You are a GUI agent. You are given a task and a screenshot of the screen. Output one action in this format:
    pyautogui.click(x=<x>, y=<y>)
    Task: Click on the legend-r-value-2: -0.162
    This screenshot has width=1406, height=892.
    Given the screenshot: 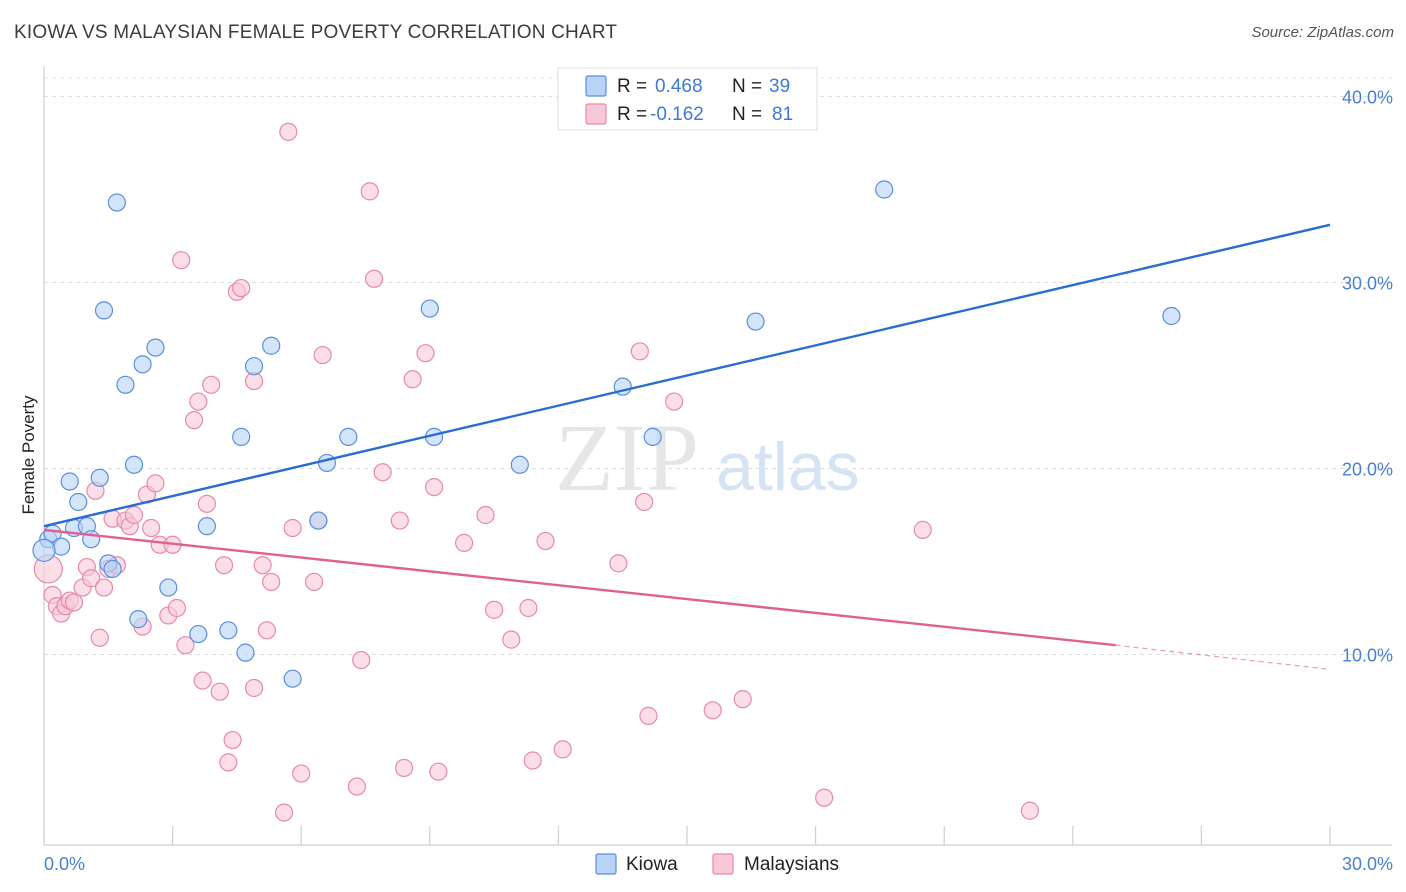 What is the action you would take?
    pyautogui.click(x=677, y=114)
    